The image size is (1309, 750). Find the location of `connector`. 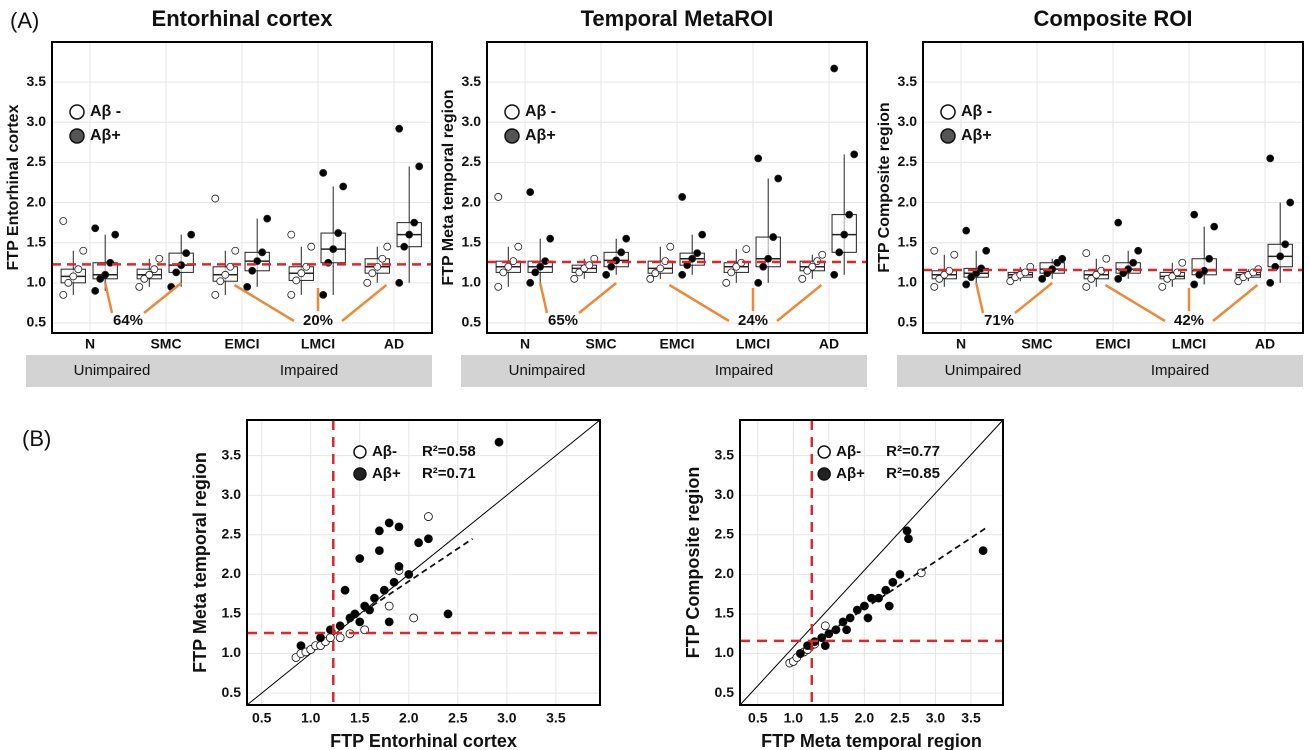

connector is located at coordinates (162, 298).